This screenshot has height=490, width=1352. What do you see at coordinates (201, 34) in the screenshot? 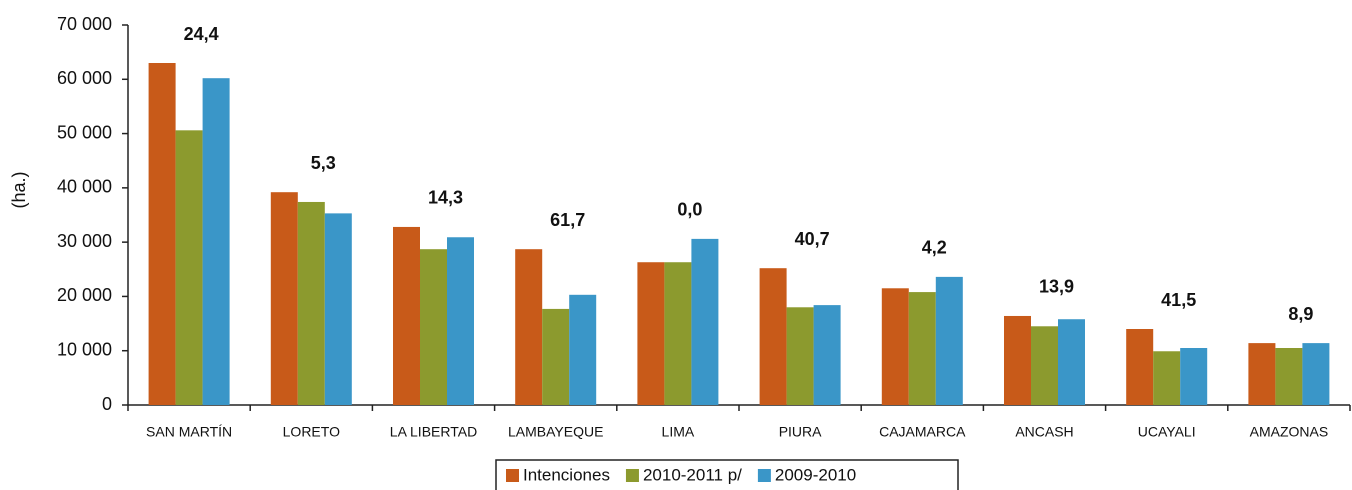
I see `annotation: 24,4` at bounding box center [201, 34].